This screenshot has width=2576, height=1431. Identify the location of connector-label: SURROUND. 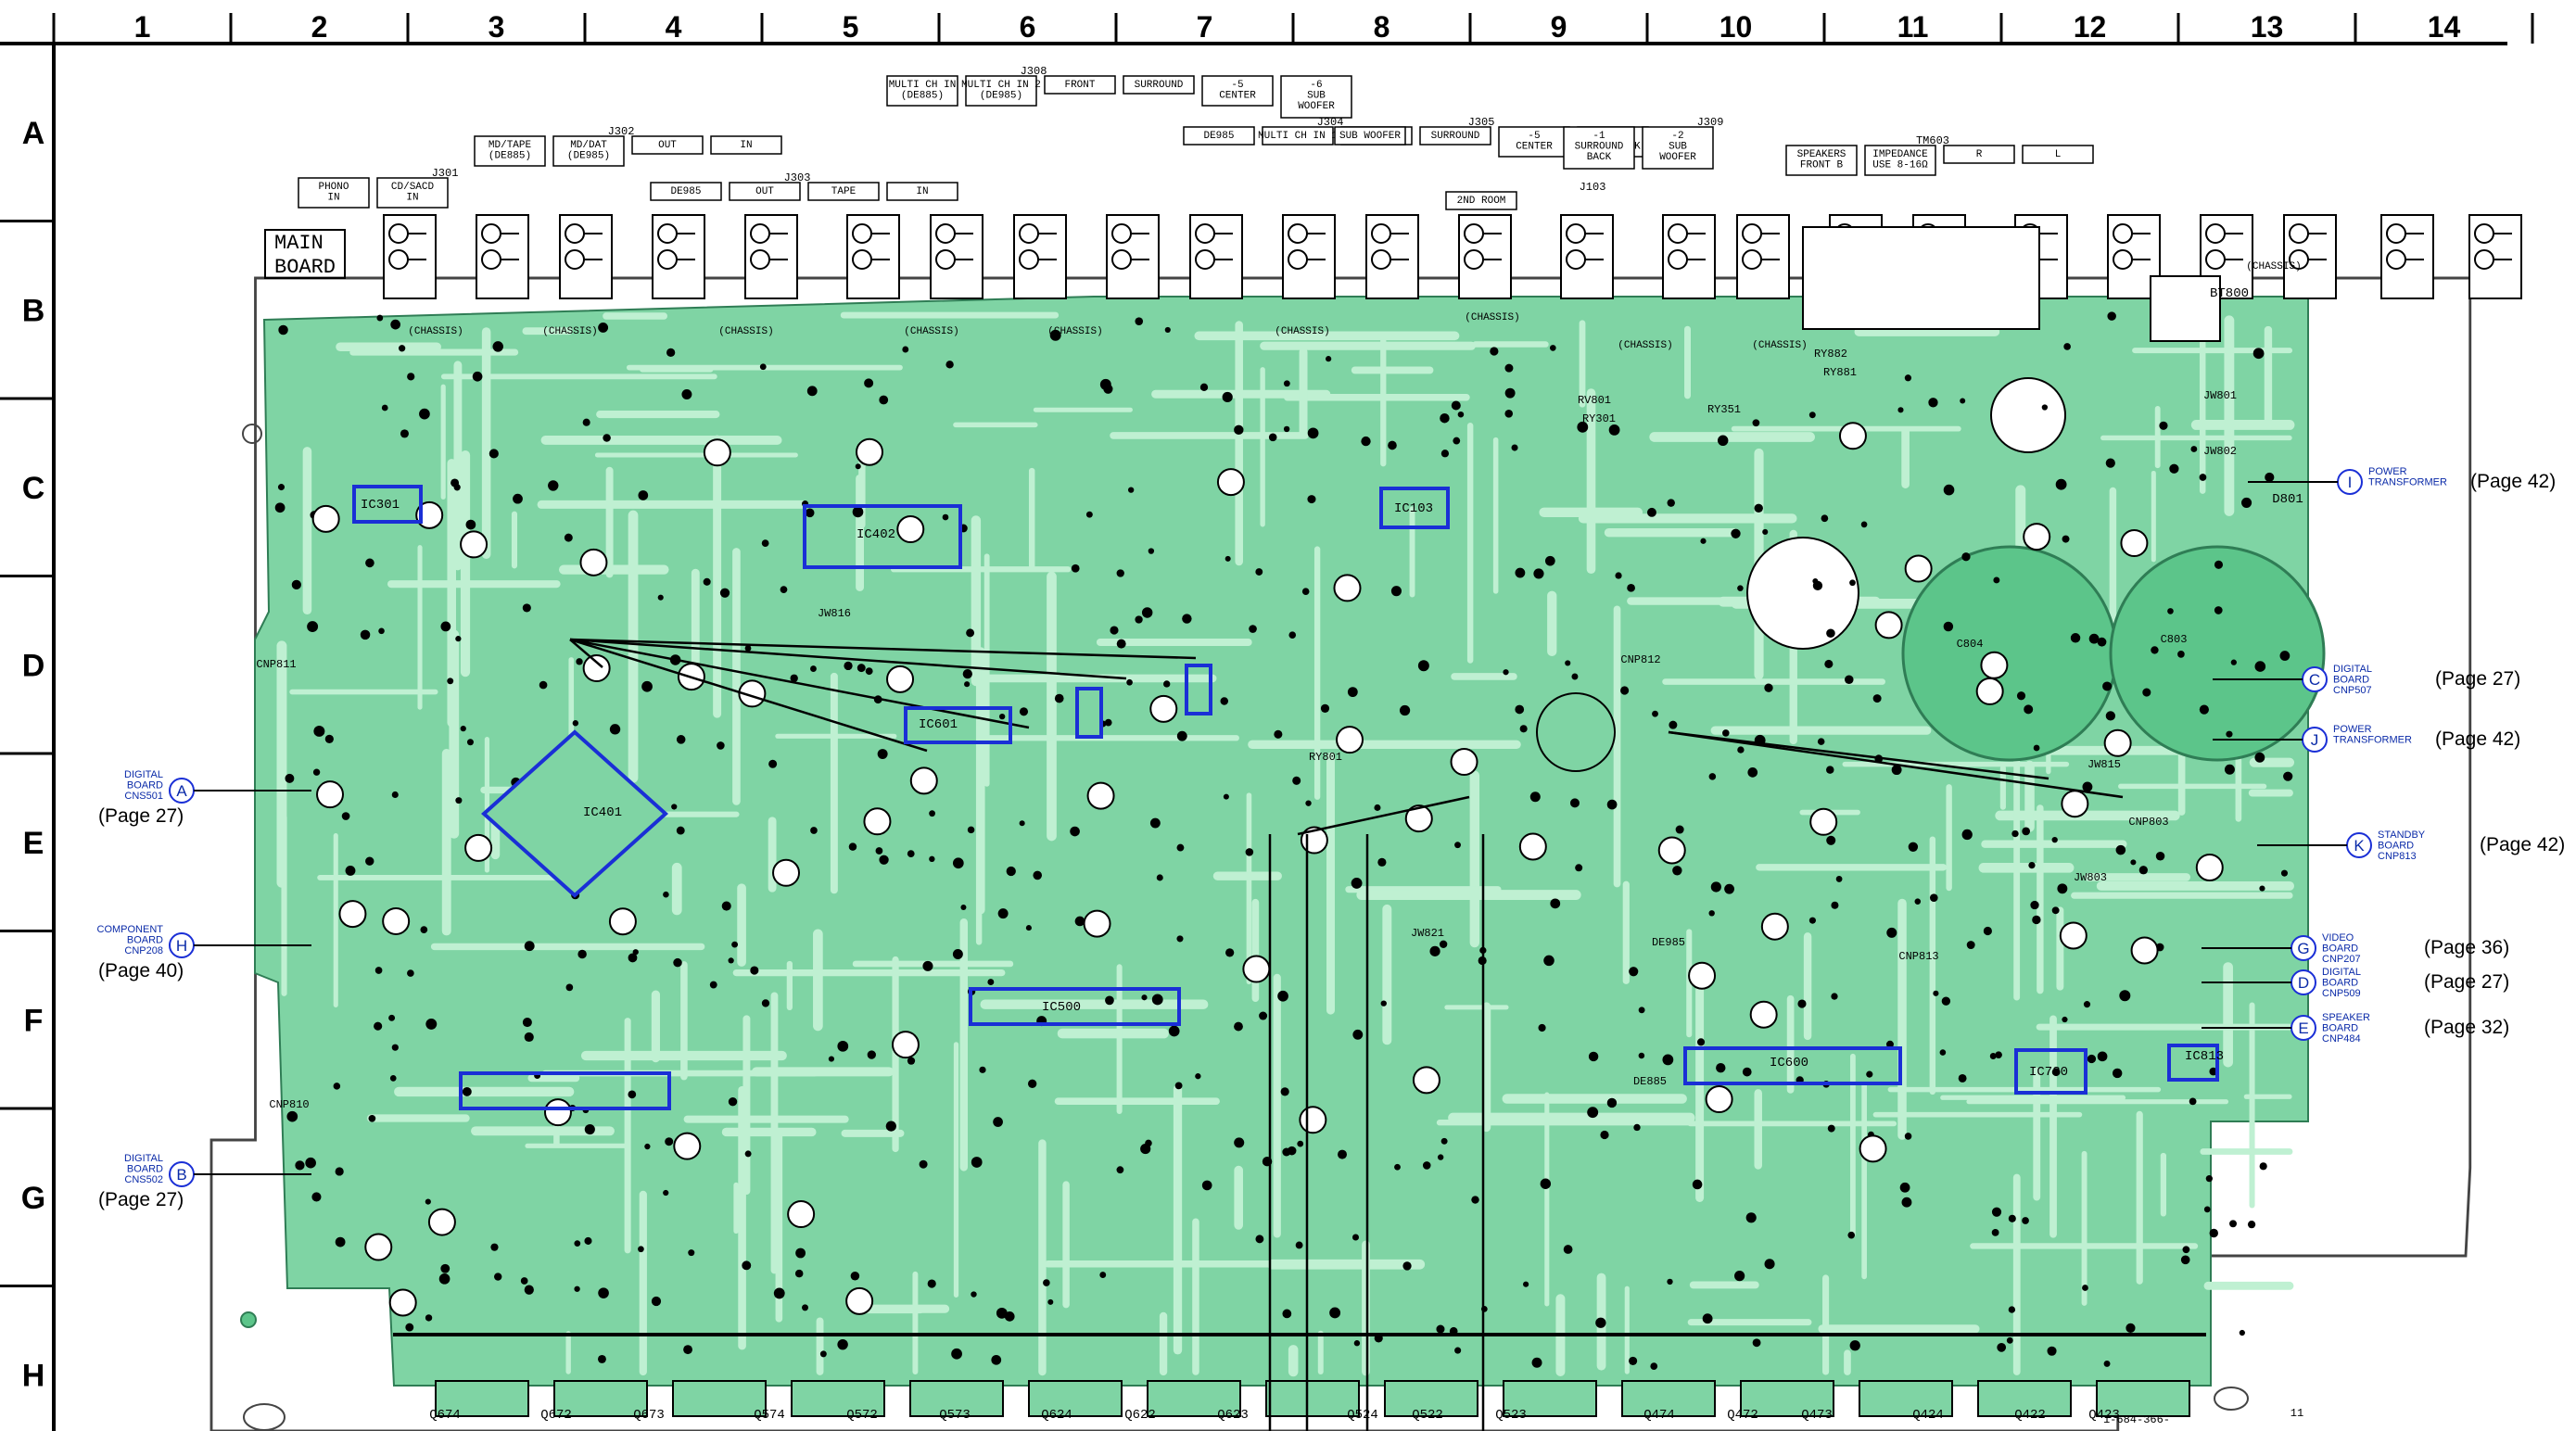
(1159, 85).